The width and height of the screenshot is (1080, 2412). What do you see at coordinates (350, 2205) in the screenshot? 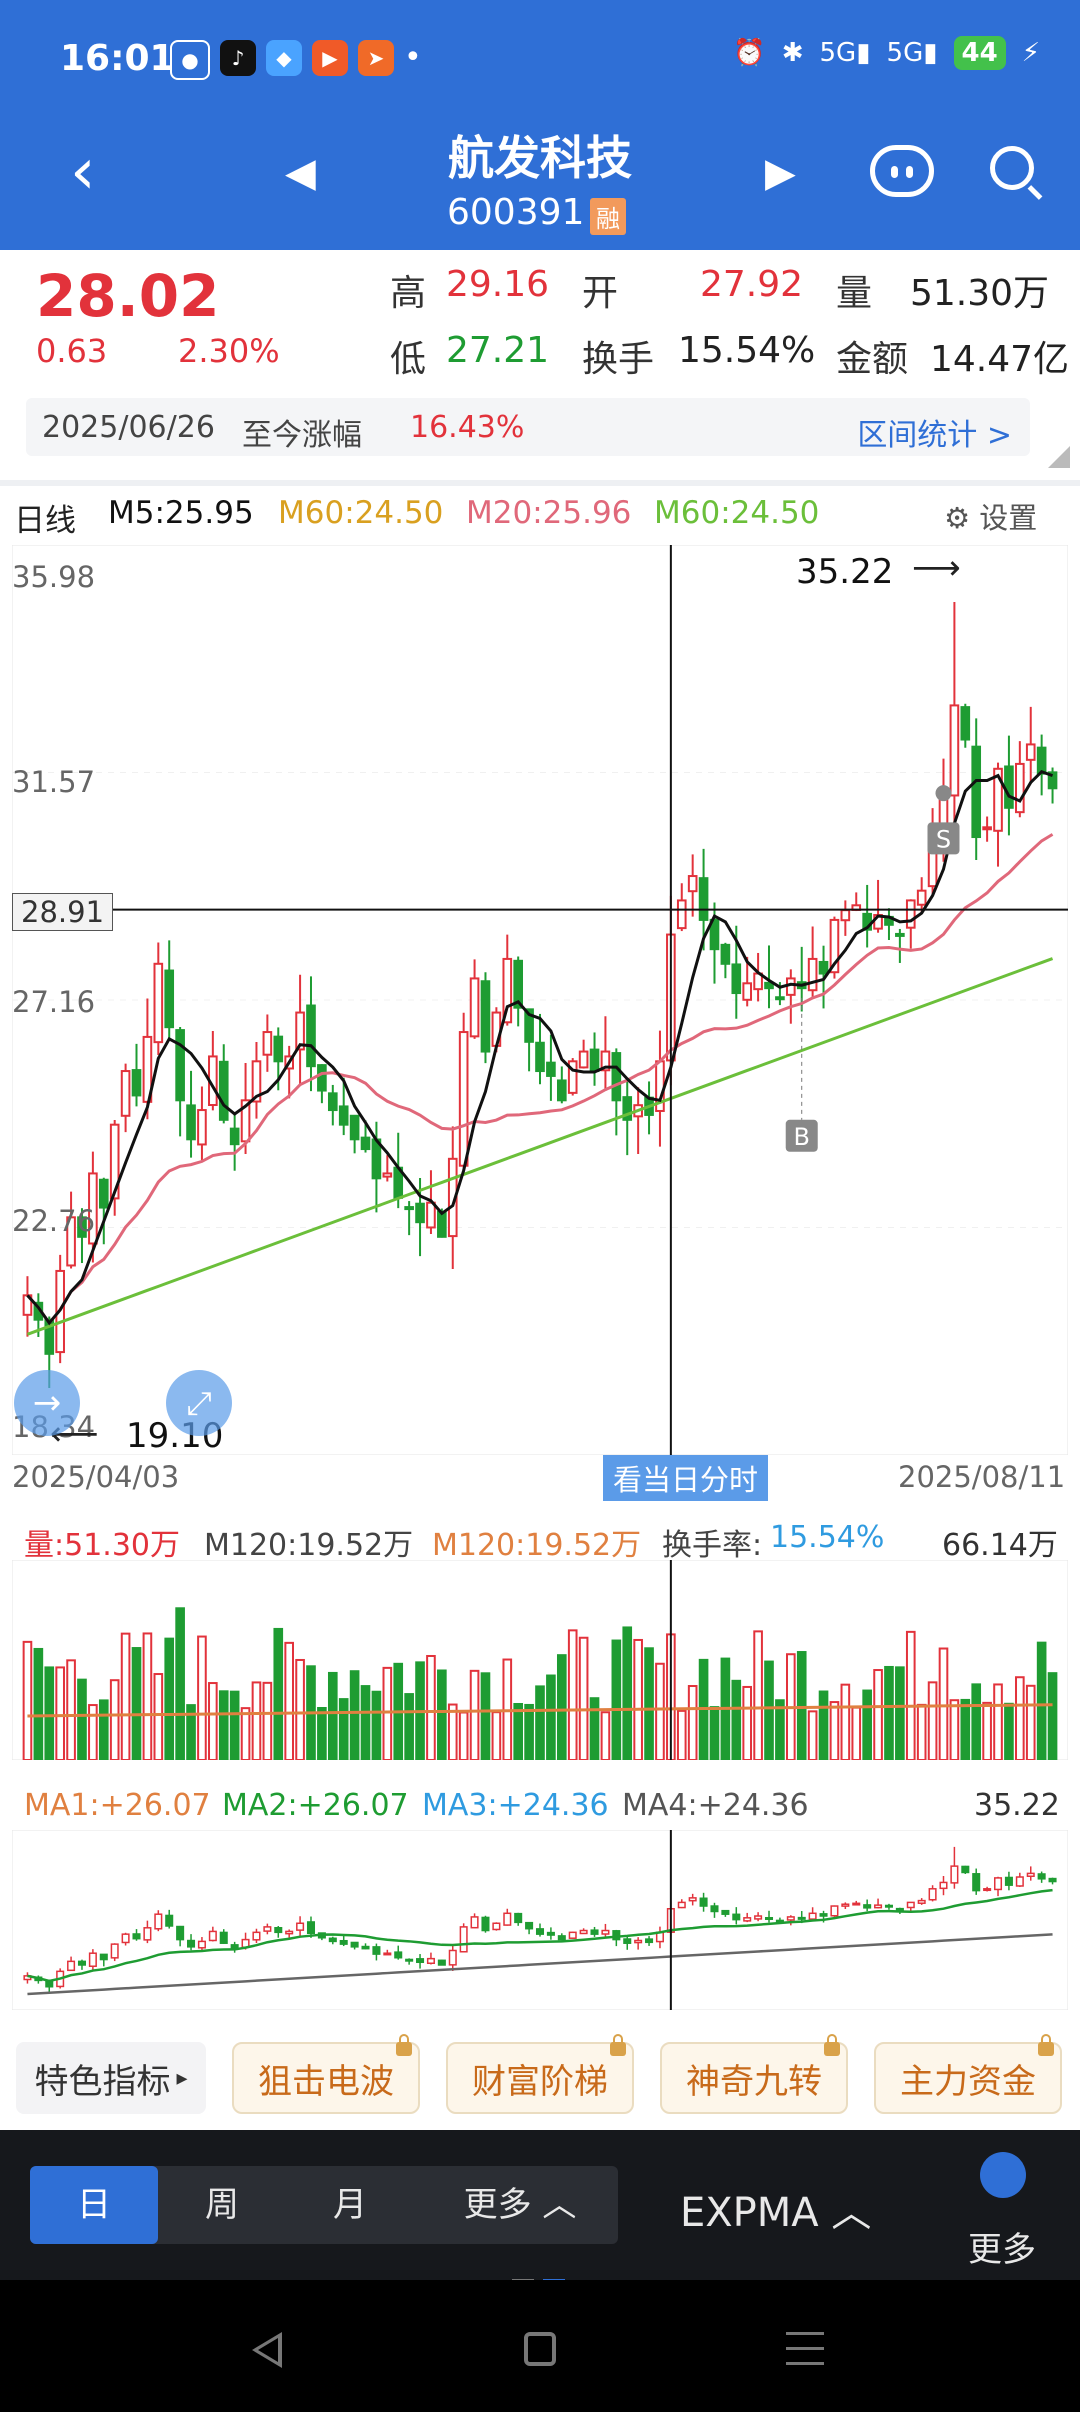
I see `tab-month: 月` at bounding box center [350, 2205].